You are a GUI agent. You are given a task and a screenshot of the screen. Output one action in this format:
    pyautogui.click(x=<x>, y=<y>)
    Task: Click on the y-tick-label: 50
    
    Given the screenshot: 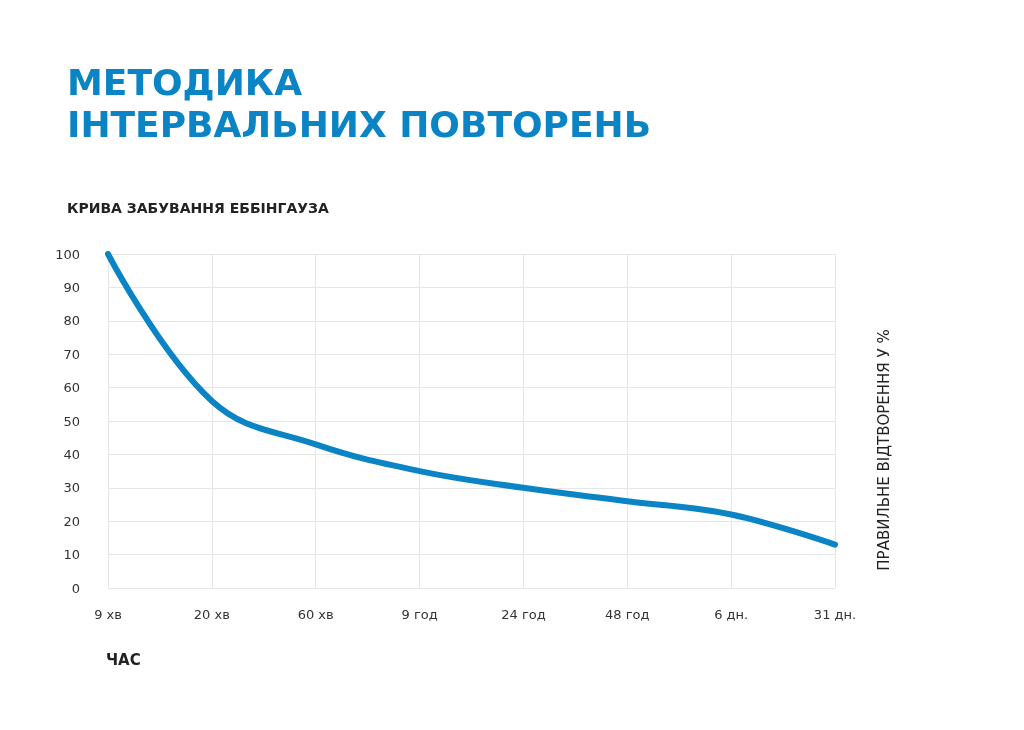 What is the action you would take?
    pyautogui.click(x=71, y=421)
    